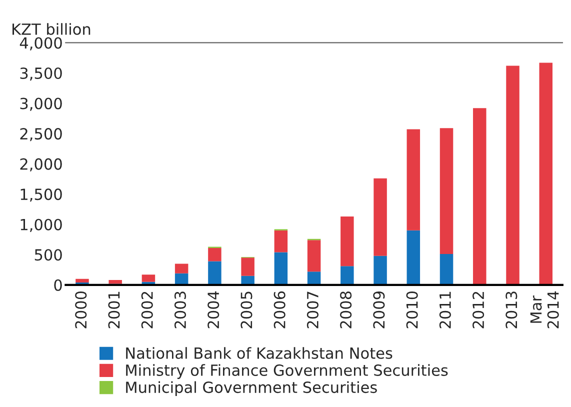 This screenshot has height=407, width=571. I want to click on x-tick-label: 2013, so click(512, 310).